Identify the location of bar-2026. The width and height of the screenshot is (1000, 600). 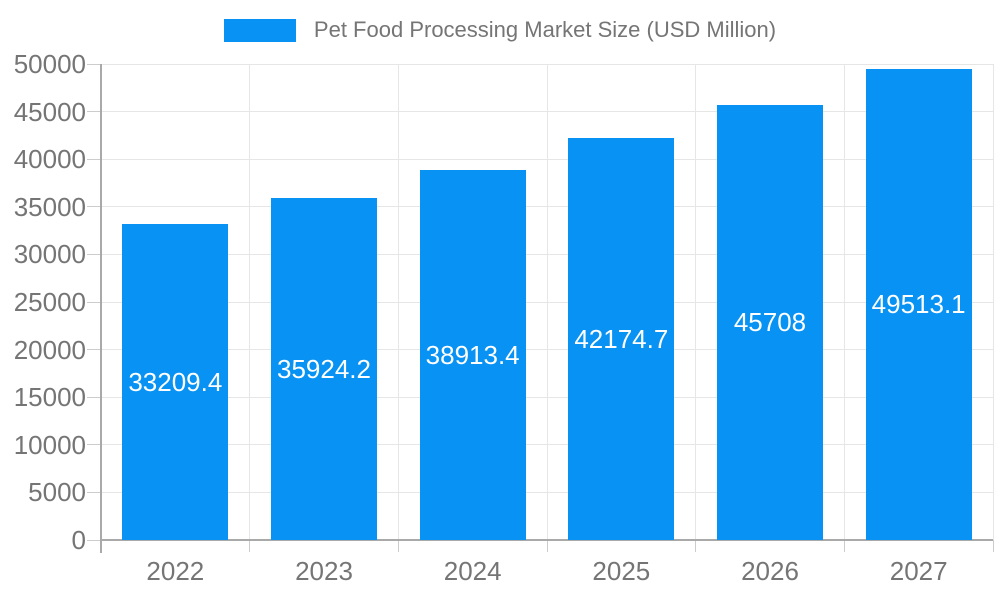
(770, 322).